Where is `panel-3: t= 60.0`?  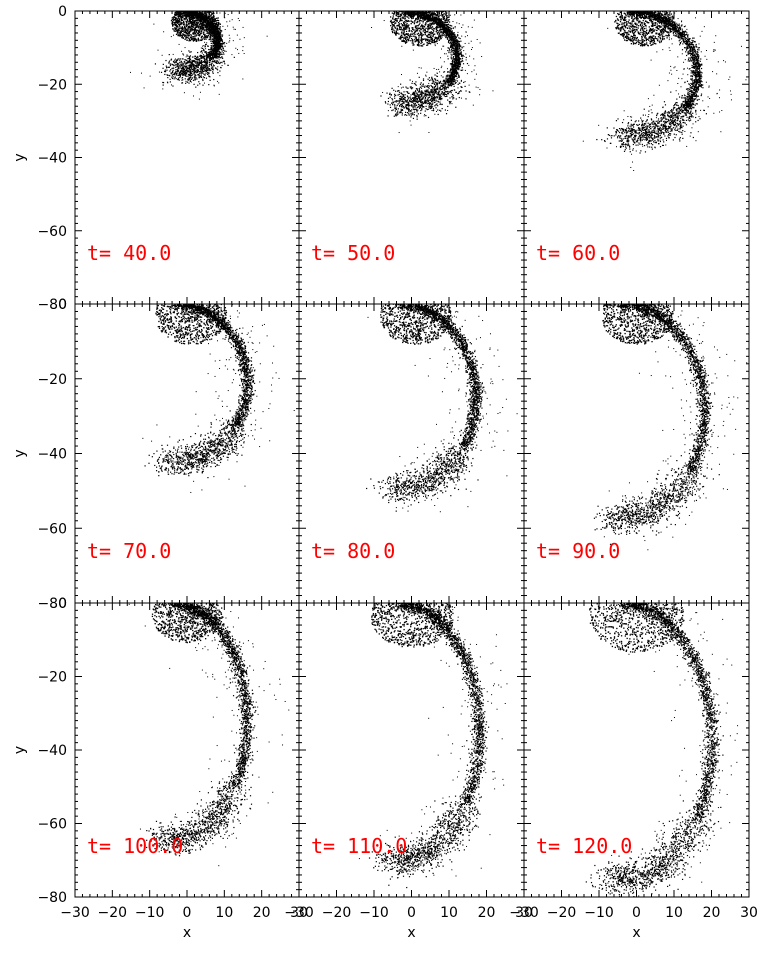
panel-3: t= 60.0 is located at coordinates (636, 157).